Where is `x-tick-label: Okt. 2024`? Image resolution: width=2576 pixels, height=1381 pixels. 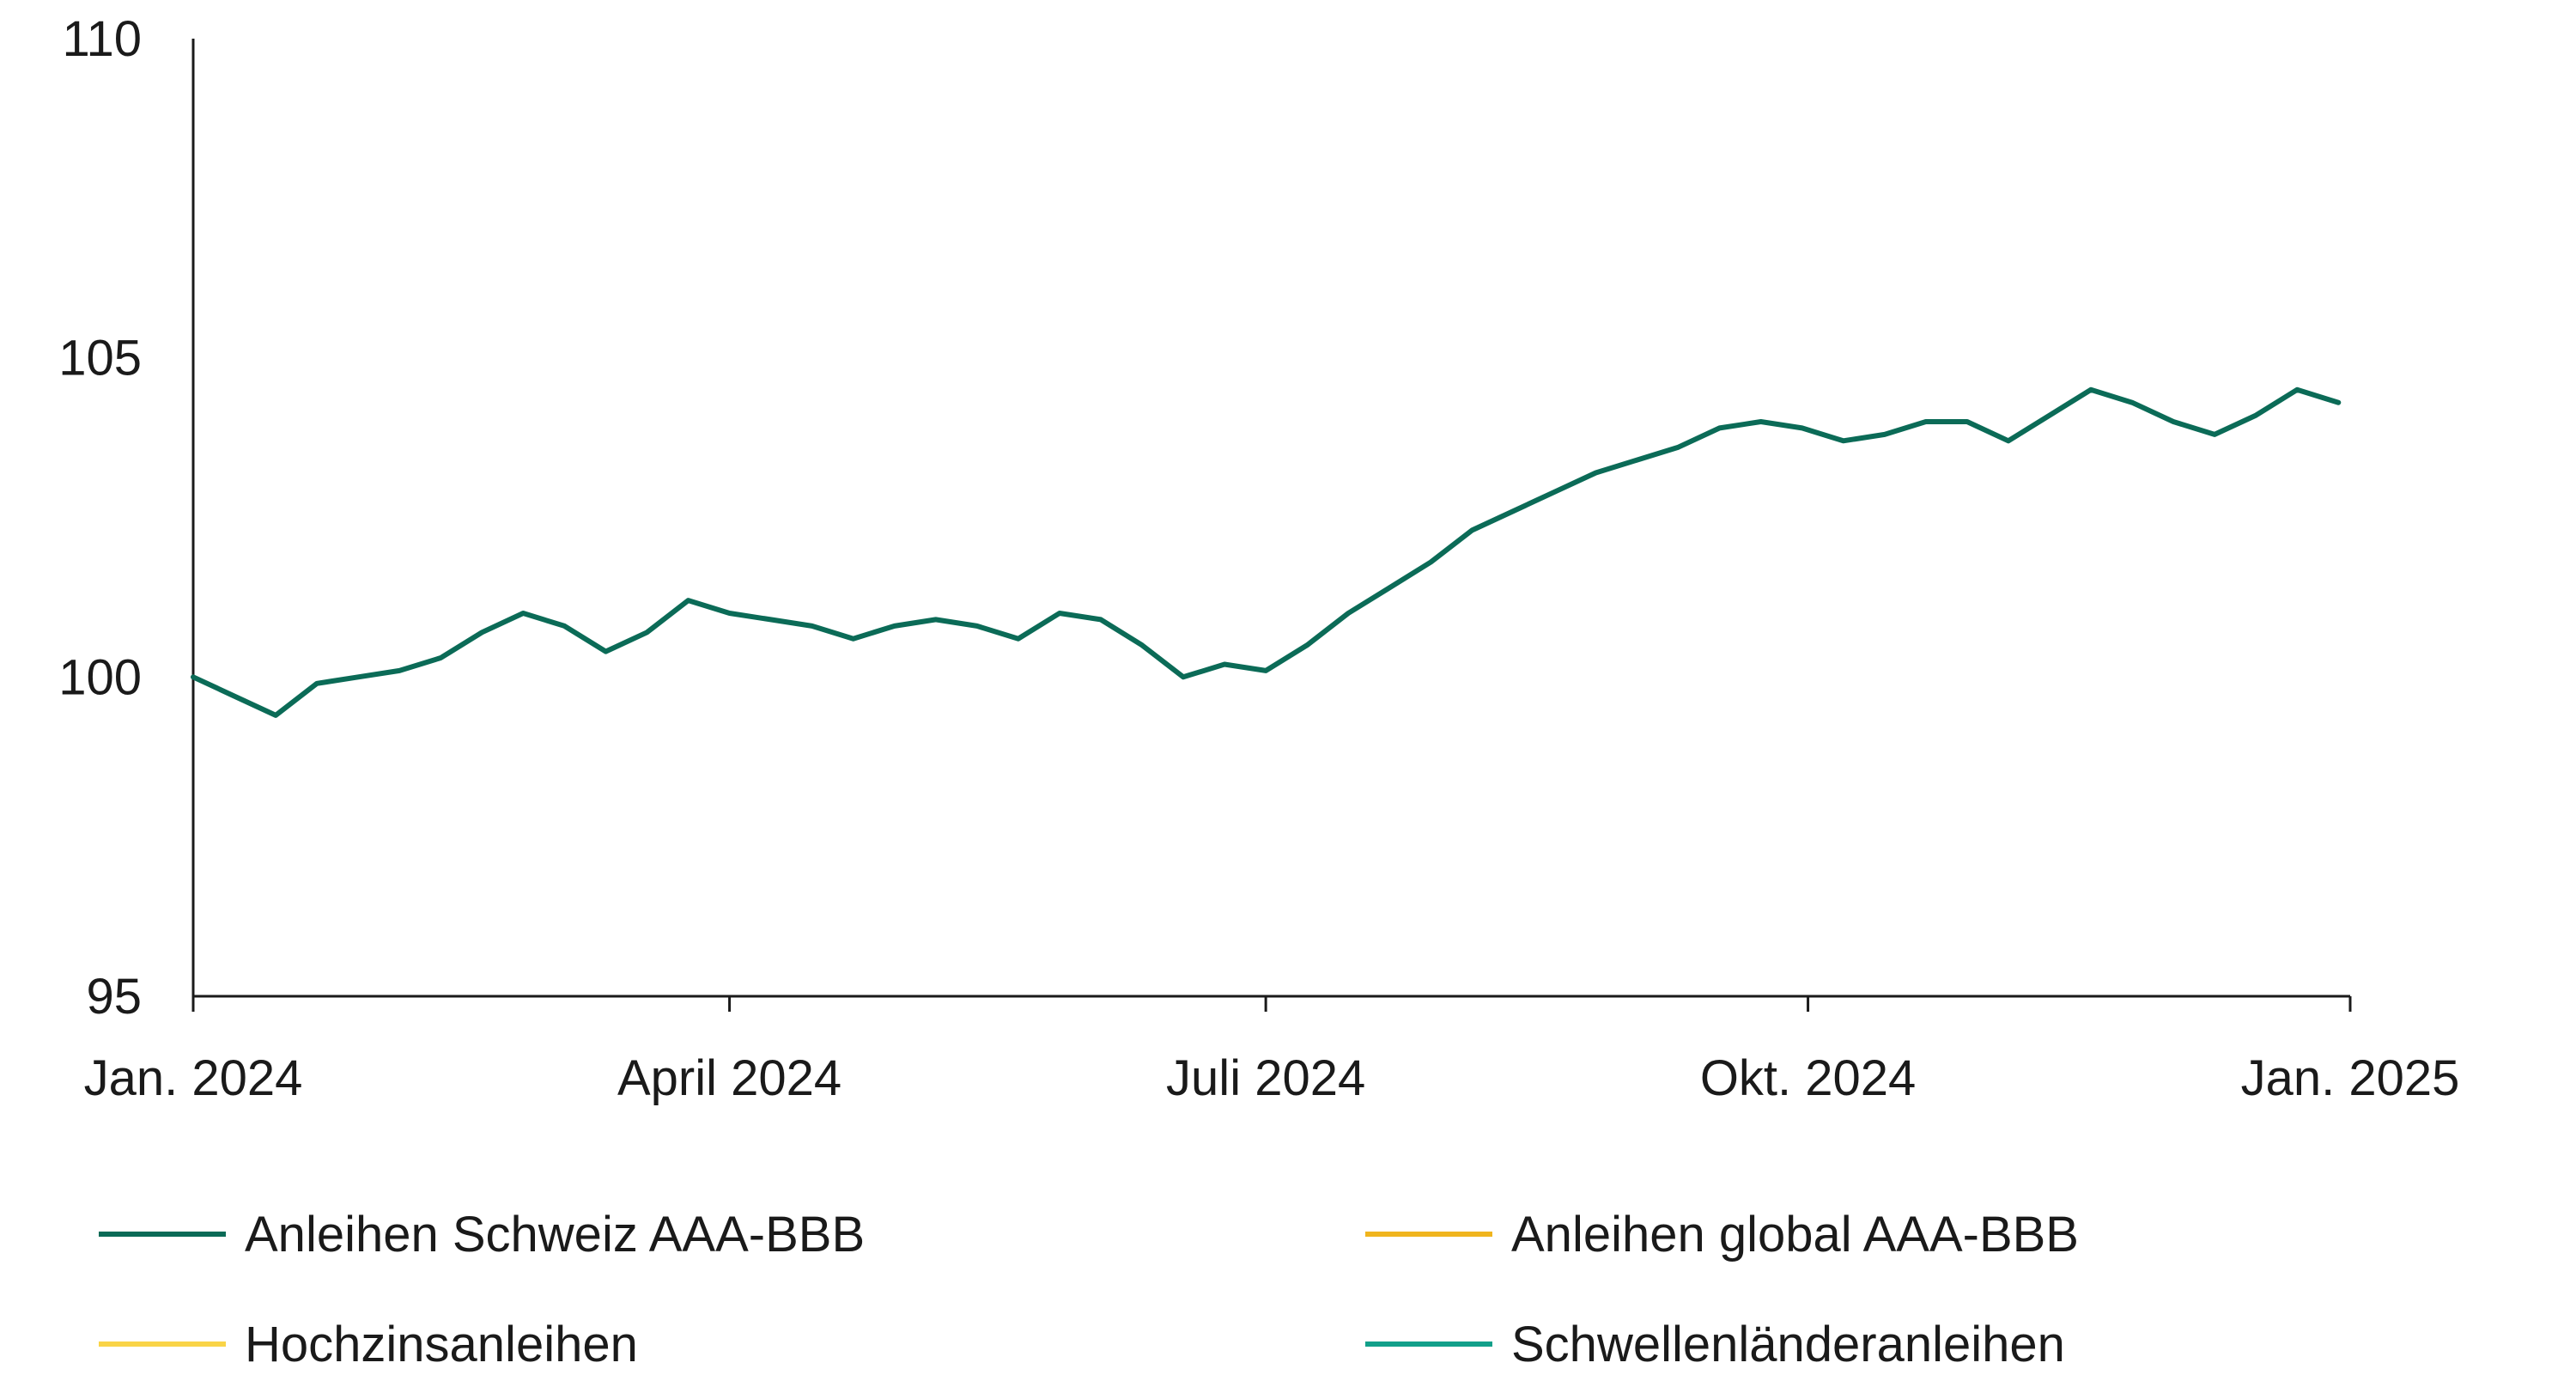 x-tick-label: Okt. 2024 is located at coordinates (1808, 1078).